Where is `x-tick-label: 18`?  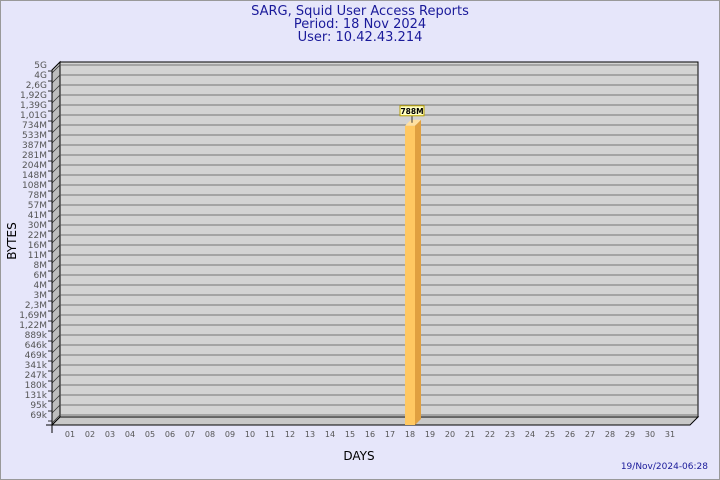
x-tick-label: 18 is located at coordinates (410, 434).